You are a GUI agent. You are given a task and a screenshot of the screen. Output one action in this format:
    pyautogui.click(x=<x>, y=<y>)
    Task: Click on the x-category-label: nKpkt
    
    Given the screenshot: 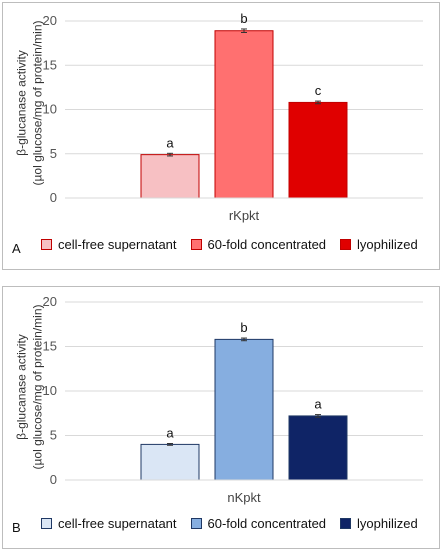 What is the action you would take?
    pyautogui.click(x=244, y=497)
    